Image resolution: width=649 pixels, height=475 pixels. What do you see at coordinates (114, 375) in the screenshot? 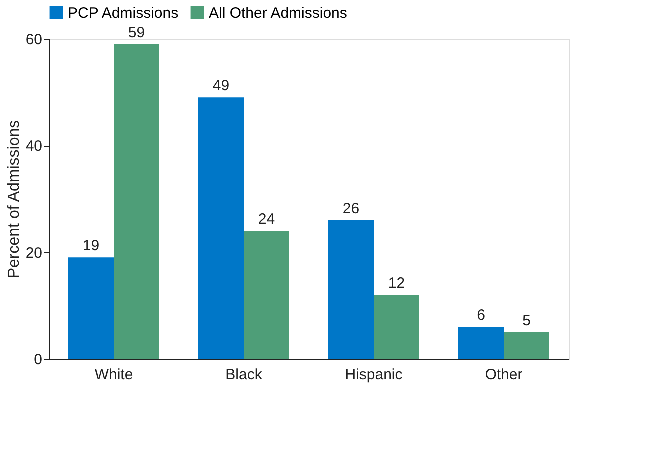
I see `x-tick-label: White` at bounding box center [114, 375].